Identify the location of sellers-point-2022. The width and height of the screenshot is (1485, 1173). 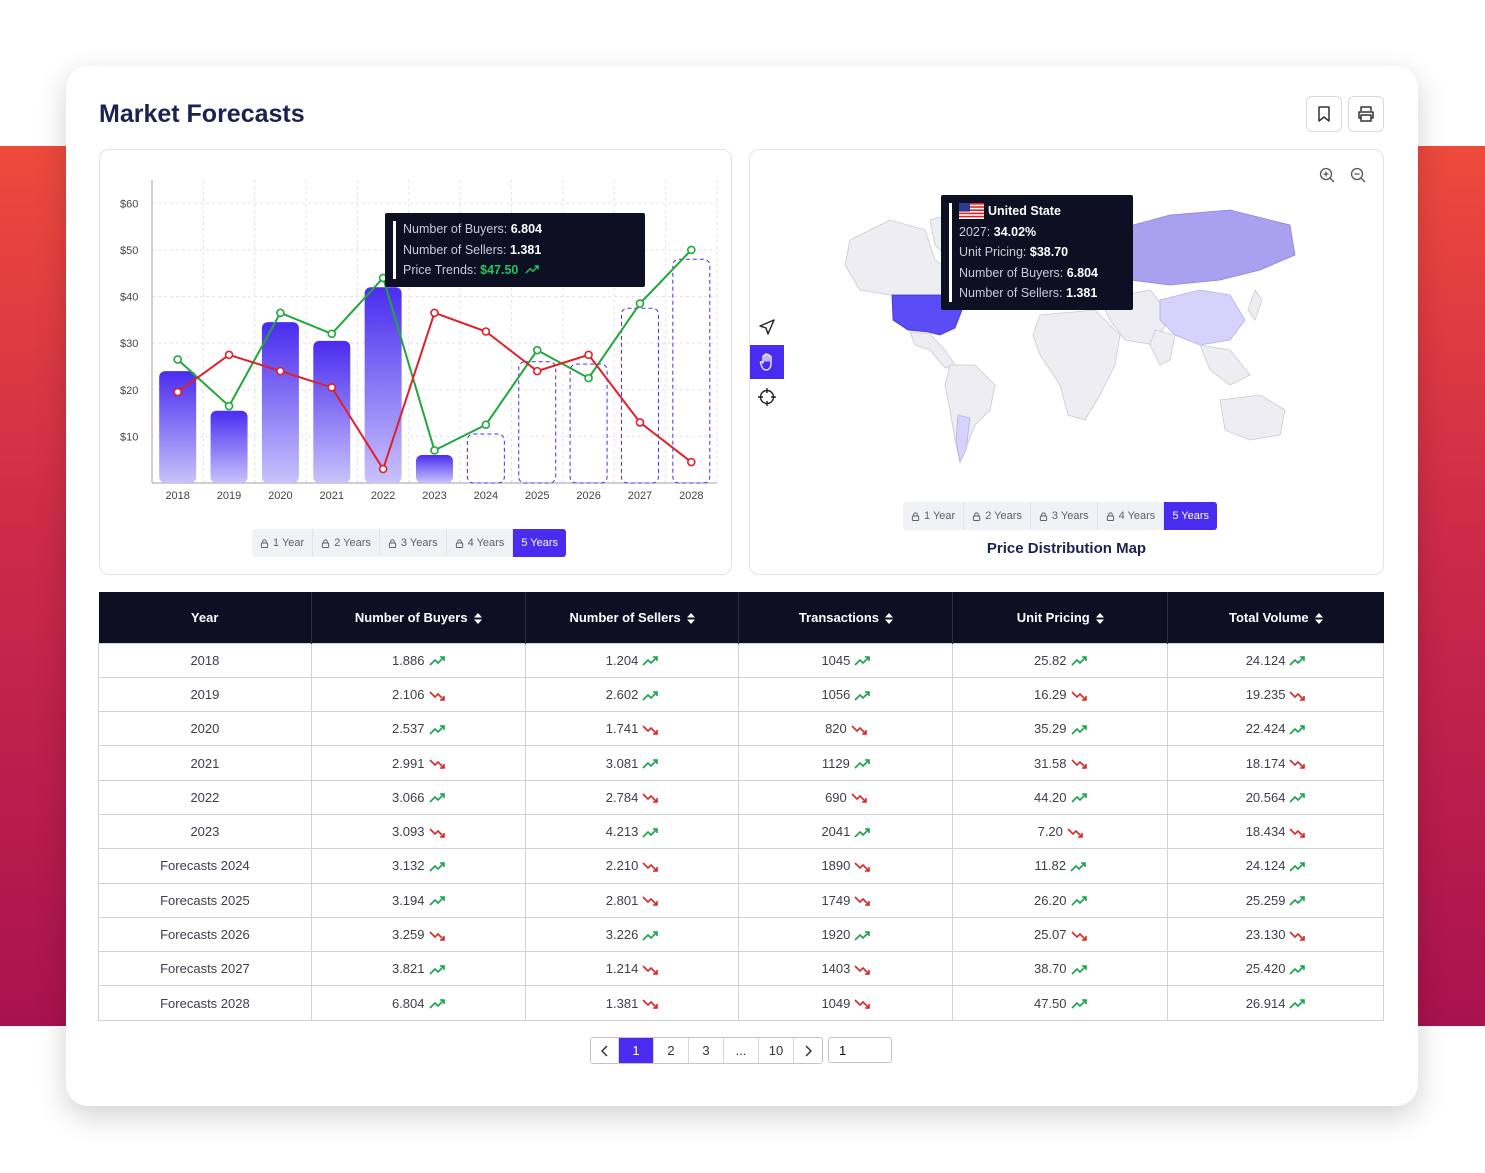
(383, 469).